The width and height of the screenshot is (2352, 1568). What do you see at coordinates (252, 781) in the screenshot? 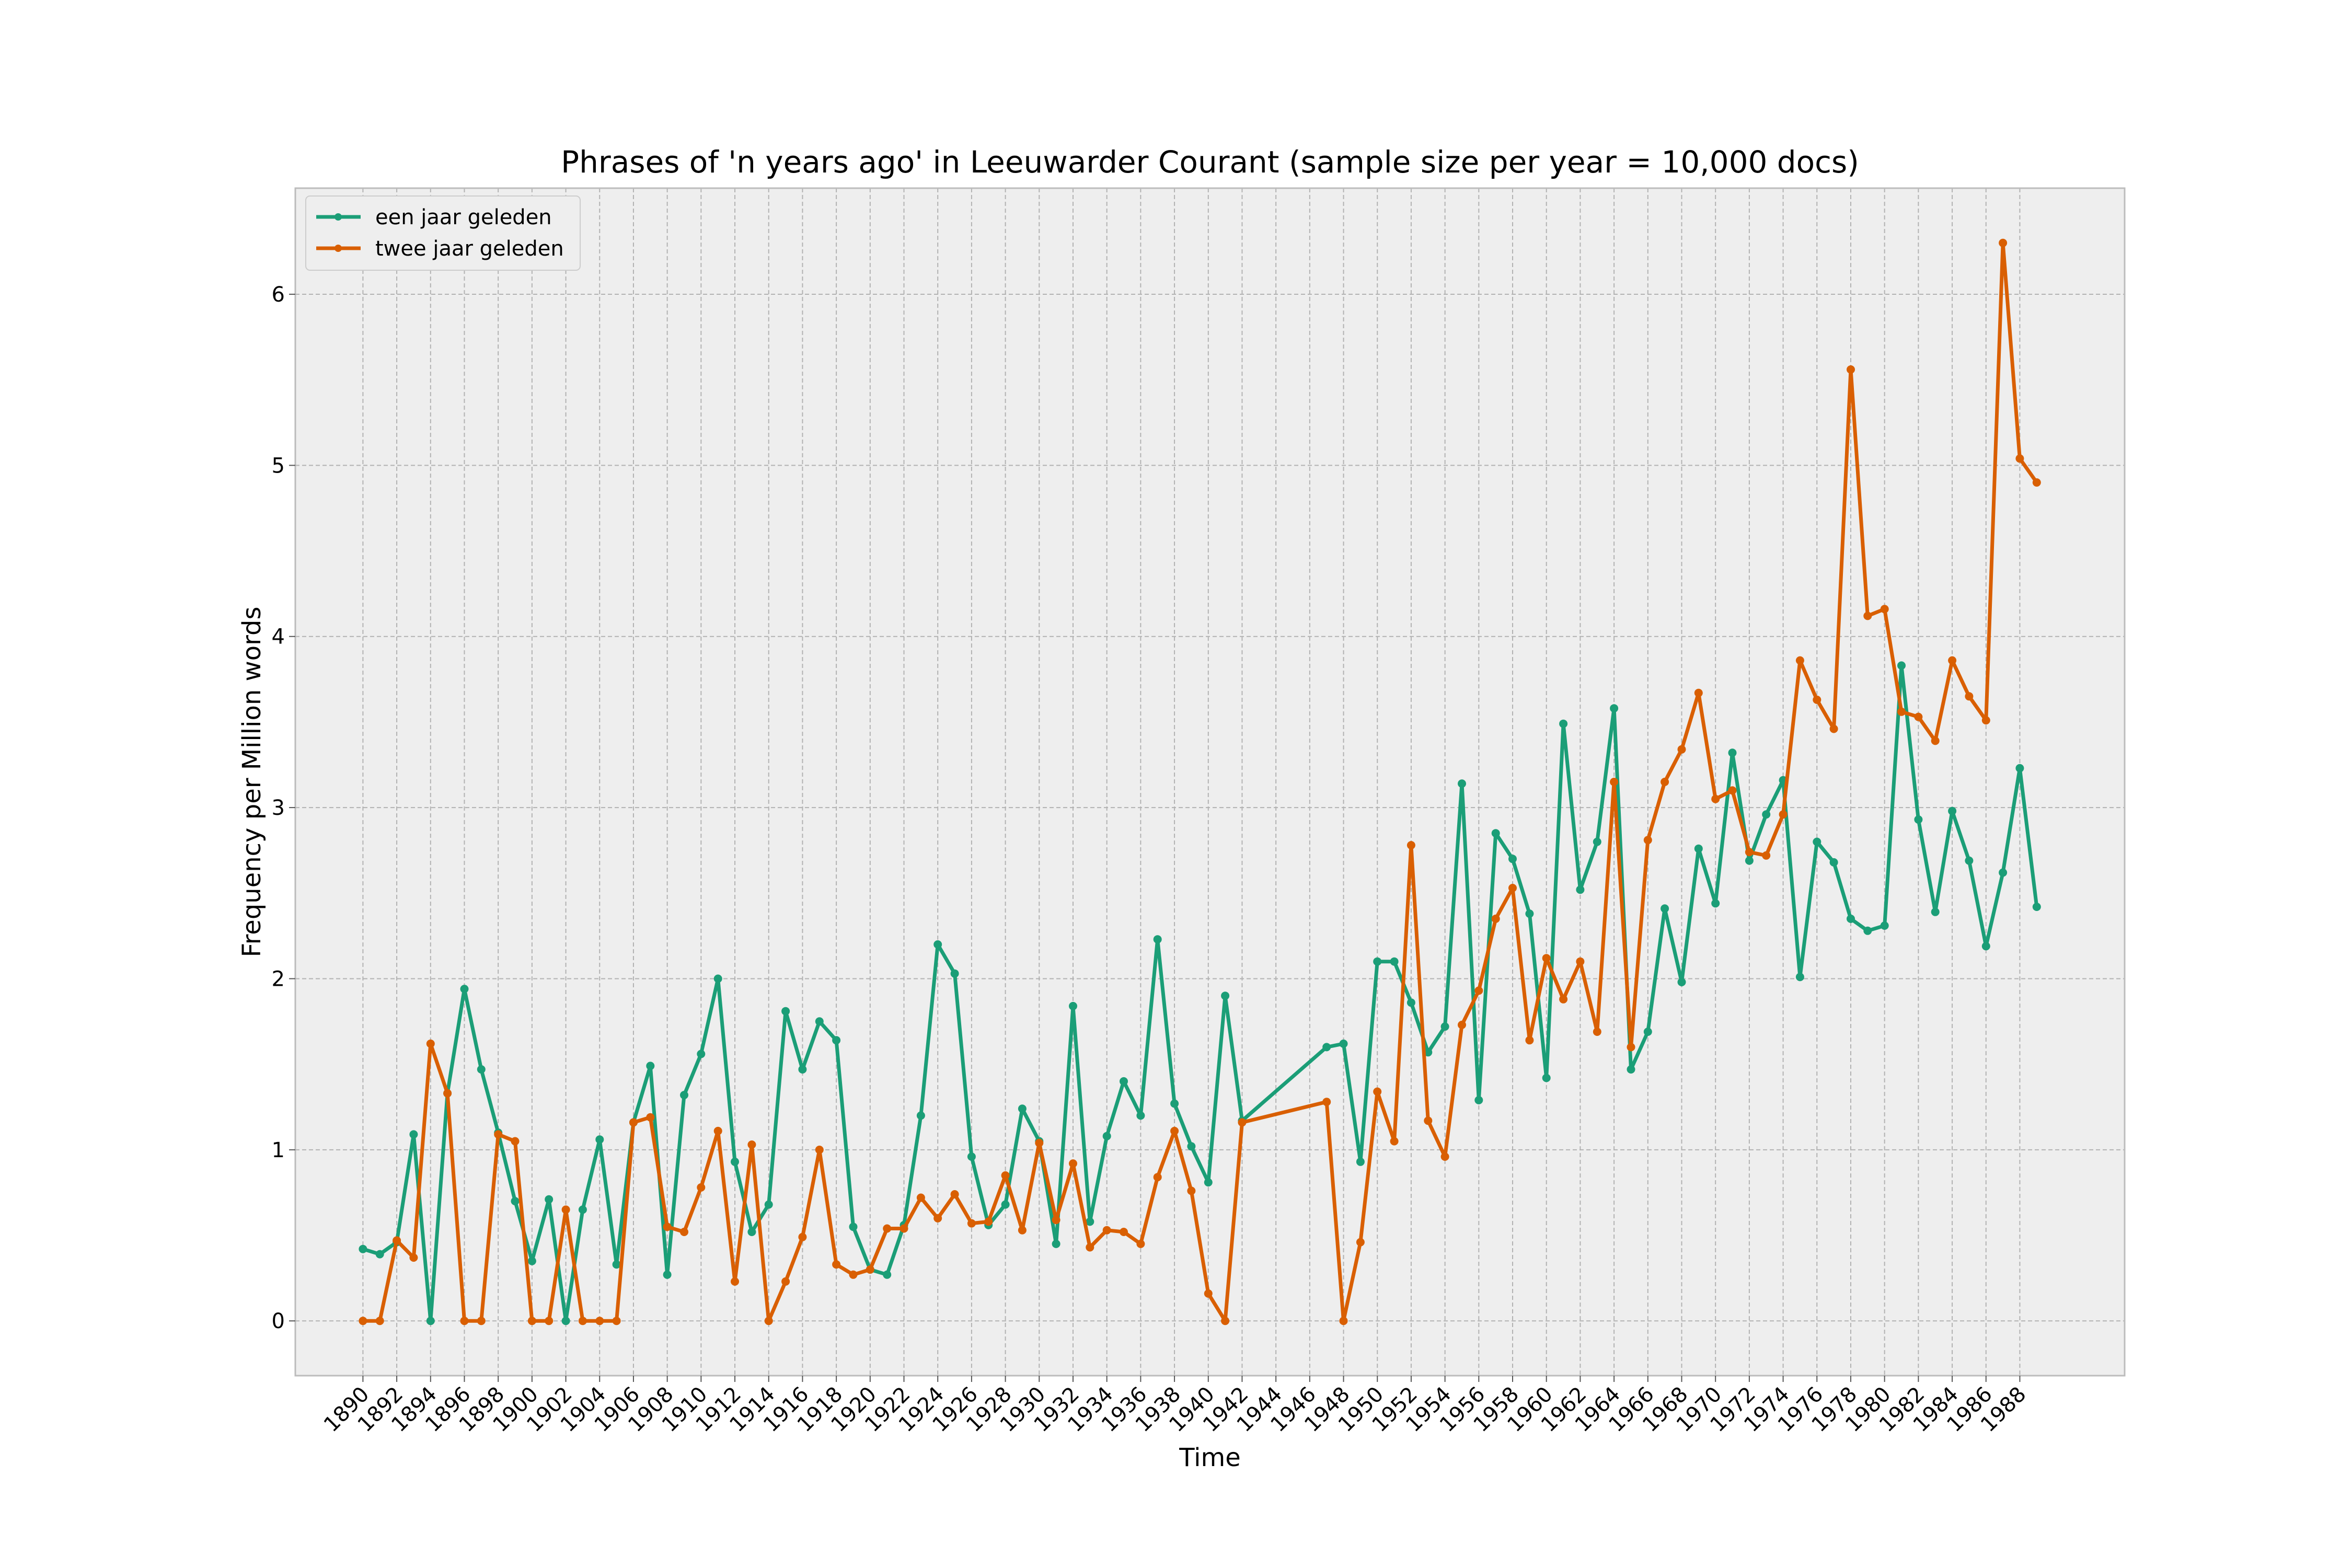
I see `y-axis-title: Frequency per Million words` at bounding box center [252, 781].